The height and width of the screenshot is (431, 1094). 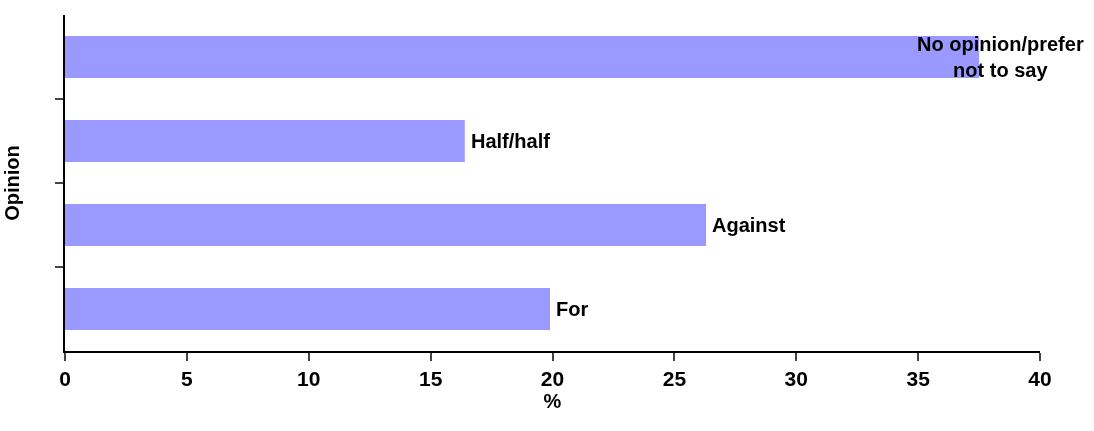 I want to click on y-tick-label: No opinion/prefer not to say, so click(x=1000, y=57).